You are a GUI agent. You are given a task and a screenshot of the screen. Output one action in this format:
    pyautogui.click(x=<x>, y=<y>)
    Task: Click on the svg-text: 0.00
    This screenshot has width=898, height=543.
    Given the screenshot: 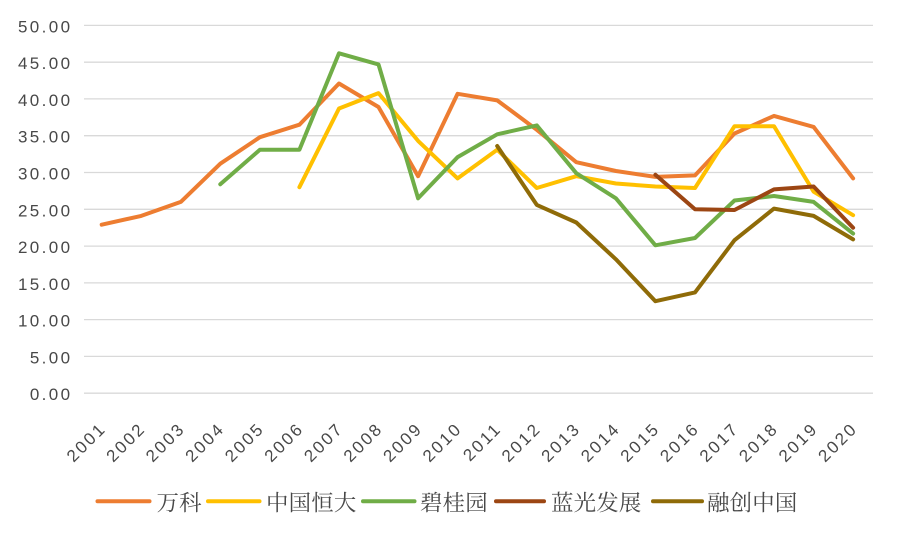 What is the action you would take?
    pyautogui.click(x=51, y=394)
    